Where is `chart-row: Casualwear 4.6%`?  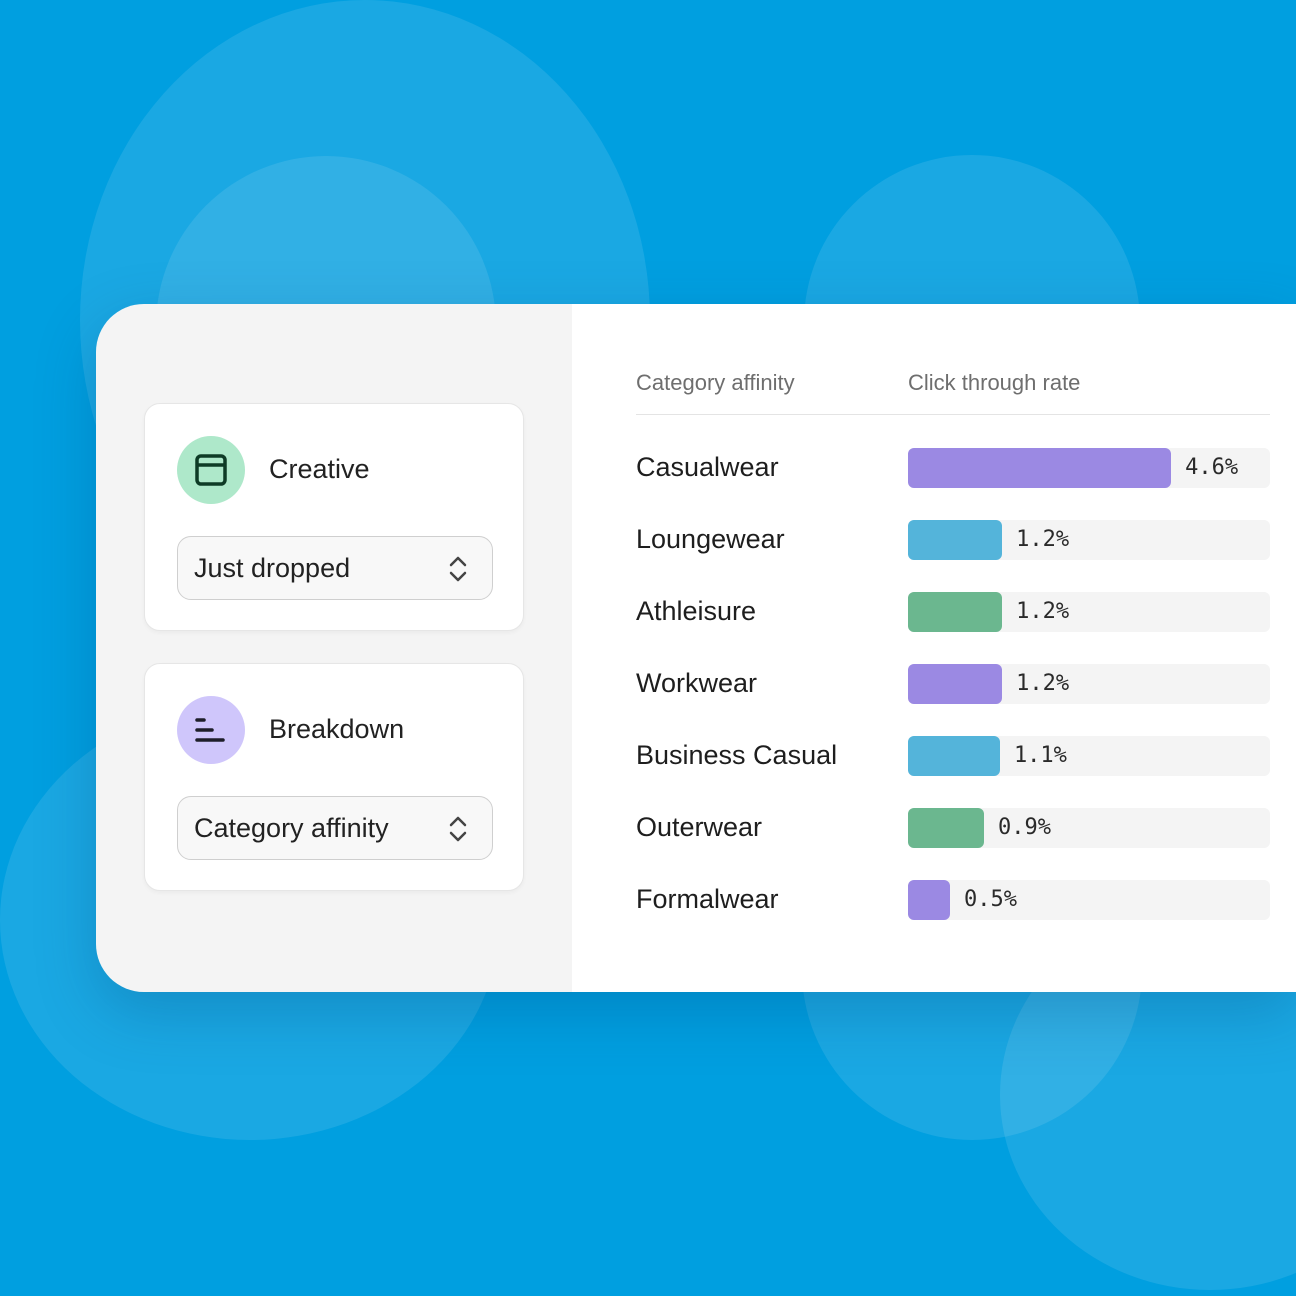
chart-row: Casualwear 4.6% is located at coordinates (953, 468).